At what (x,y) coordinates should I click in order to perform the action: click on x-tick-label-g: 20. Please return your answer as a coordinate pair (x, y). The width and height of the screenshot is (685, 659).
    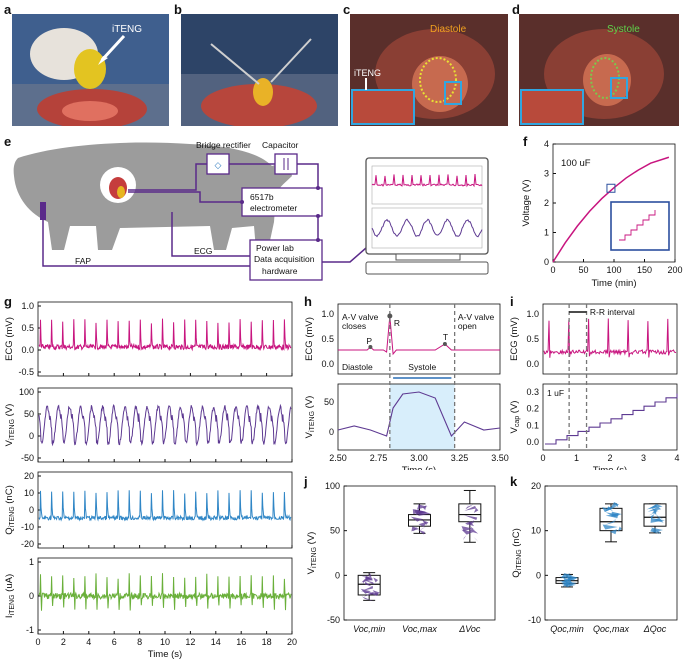
    Looking at the image, I should click on (292, 642).